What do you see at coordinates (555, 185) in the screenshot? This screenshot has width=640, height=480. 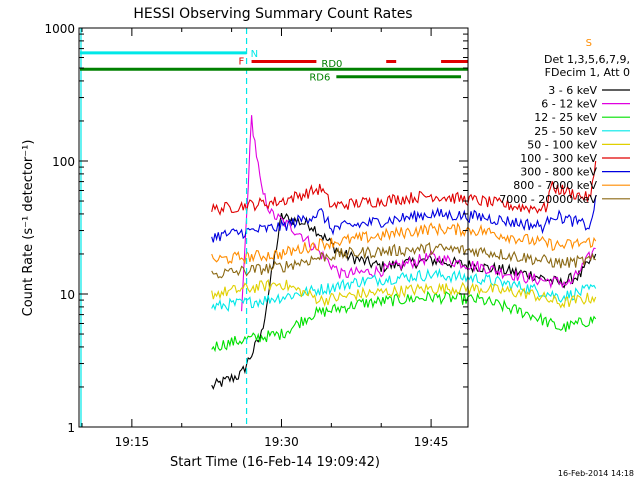 I see `legend-item-800-7000-kev-label: 800 - 7000 keV` at bounding box center [555, 185].